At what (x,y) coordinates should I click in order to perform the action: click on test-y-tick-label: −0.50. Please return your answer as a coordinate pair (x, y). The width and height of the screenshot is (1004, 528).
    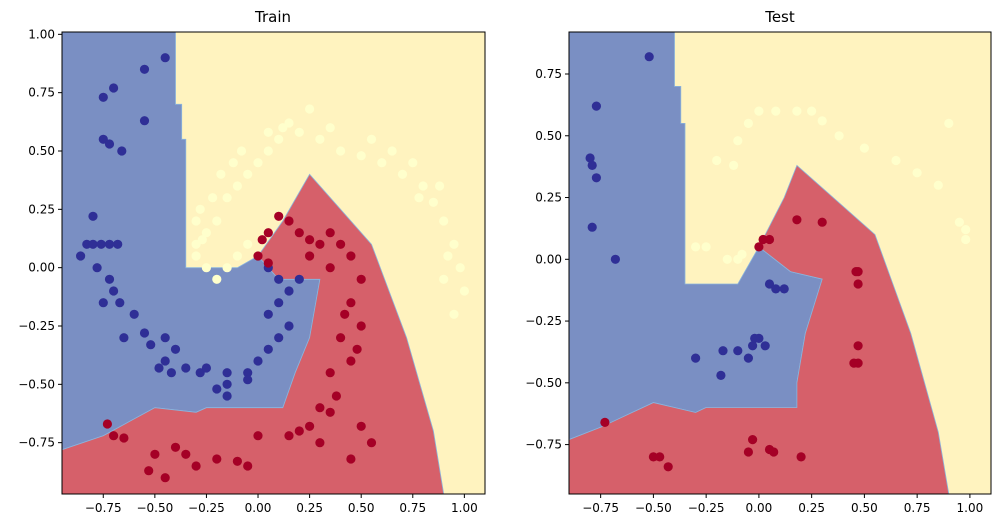
    Looking at the image, I should click on (543, 383).